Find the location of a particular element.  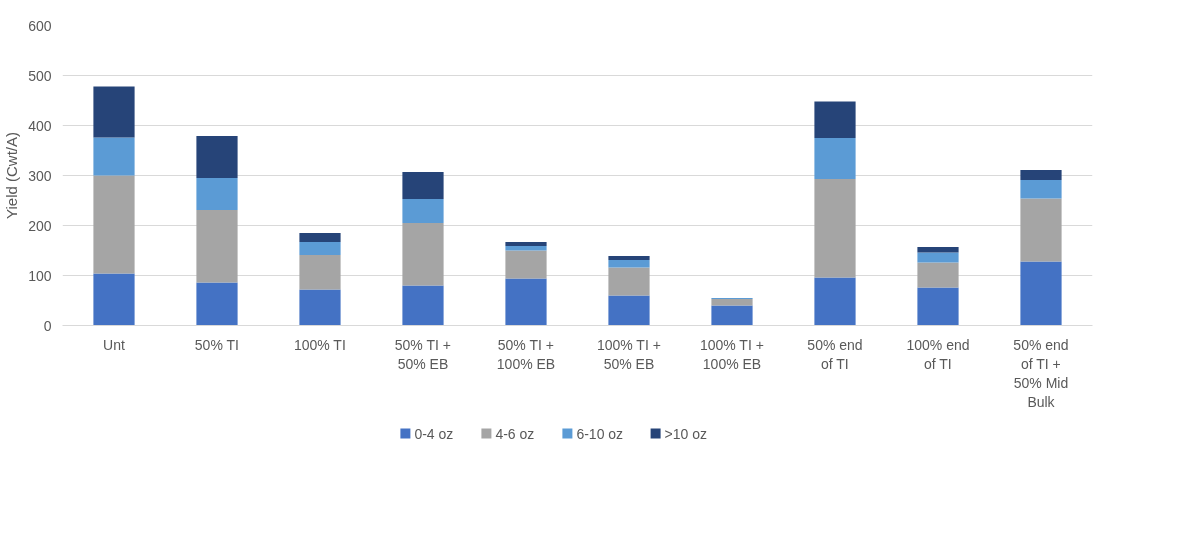

x-tick-label: 100% TI + 50% EB is located at coordinates (628, 354).